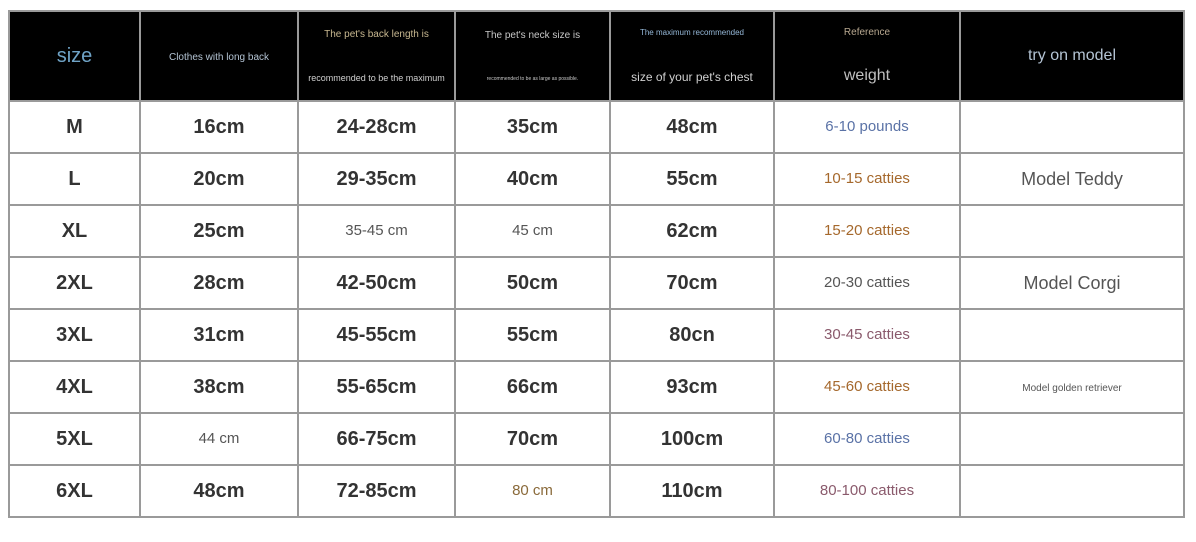  I want to click on chest-value: 70cm, so click(692, 282).